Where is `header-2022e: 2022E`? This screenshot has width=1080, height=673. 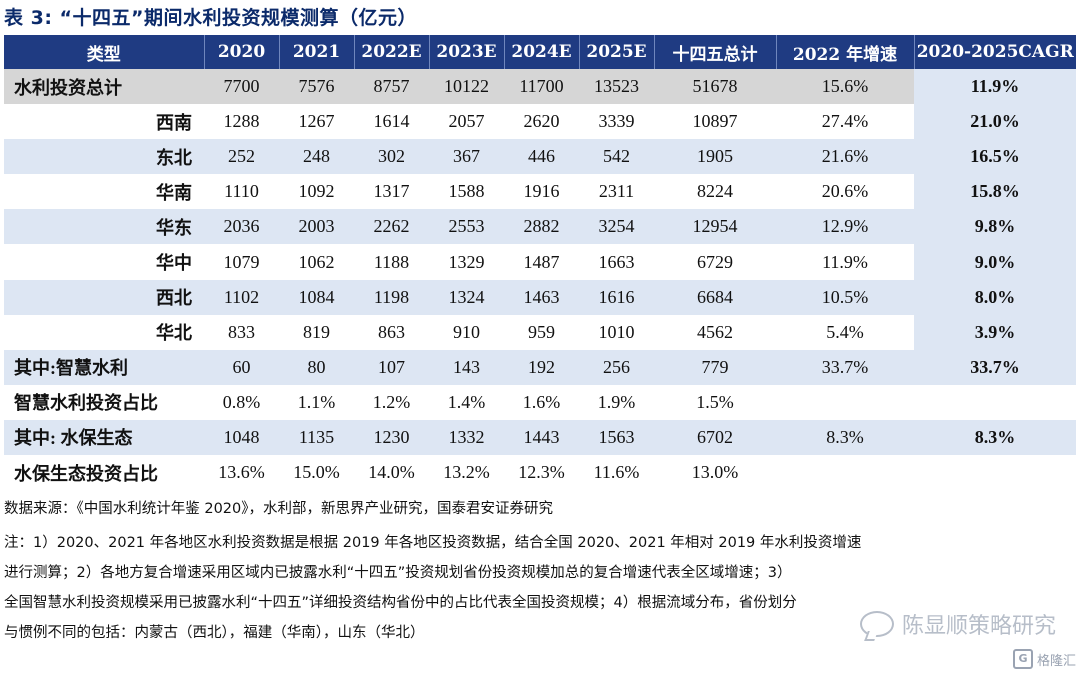
header-2022e: 2022E is located at coordinates (392, 52).